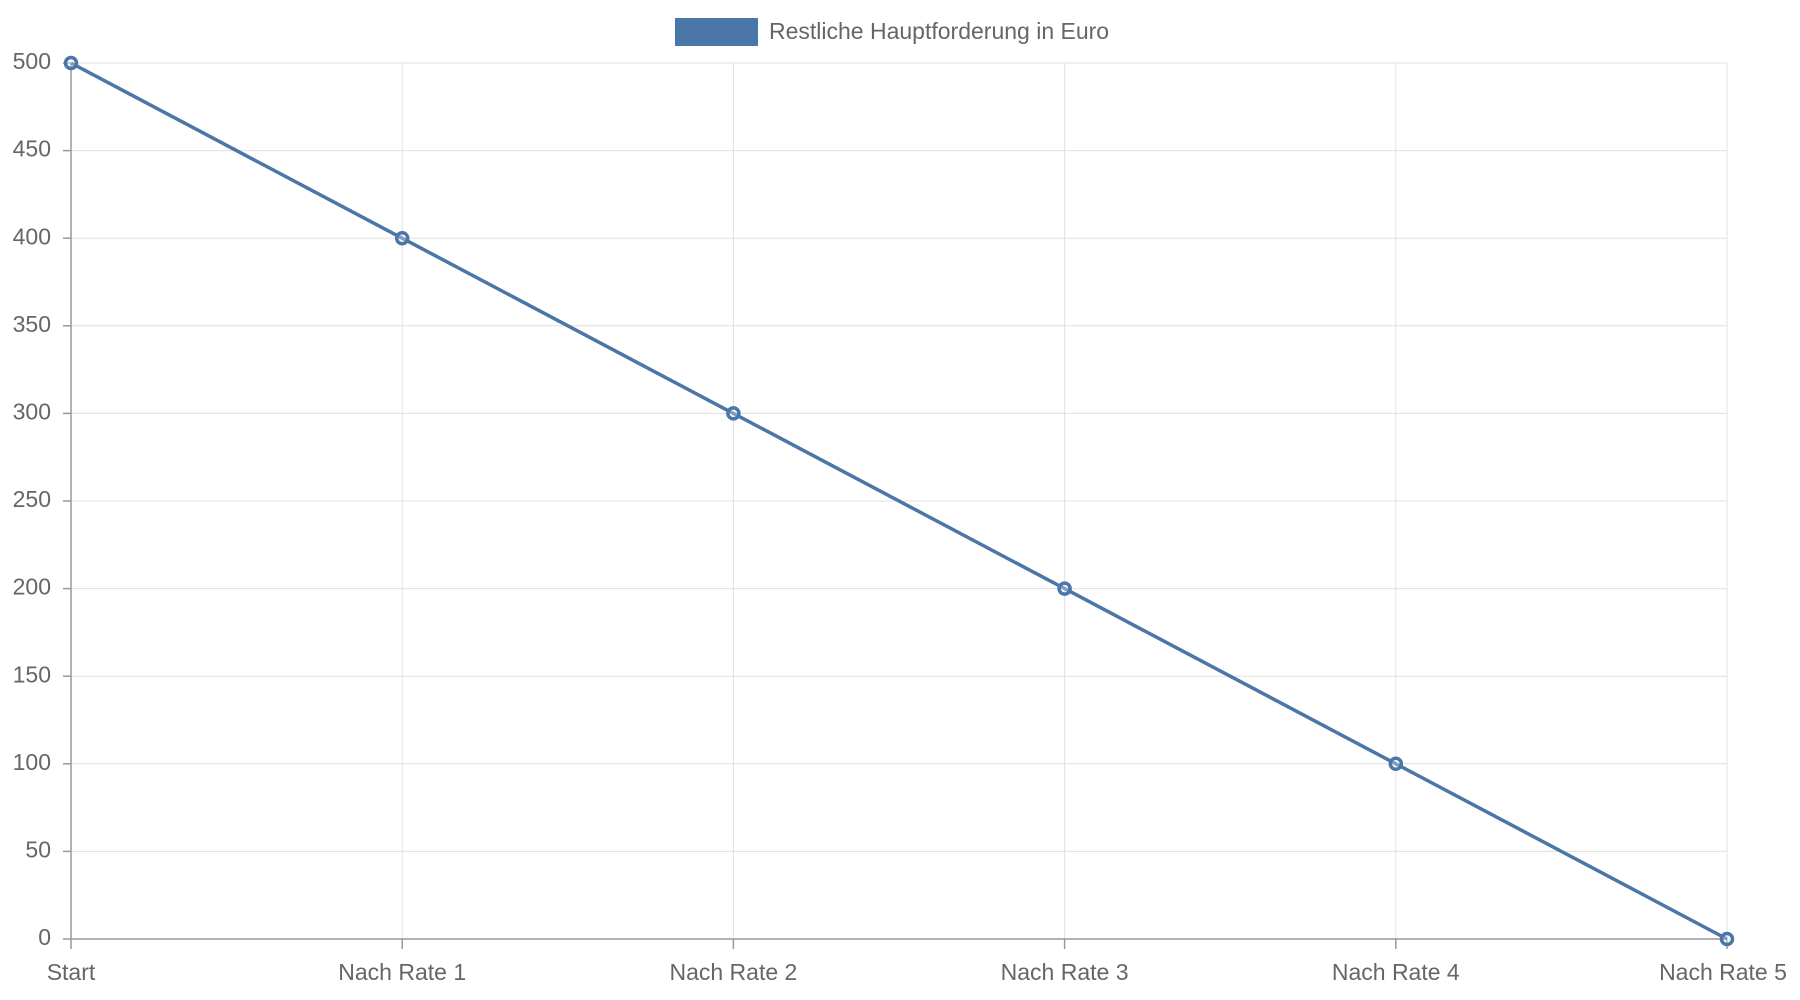  What do you see at coordinates (32, 674) in the screenshot?
I see `y-tick-label: 150` at bounding box center [32, 674].